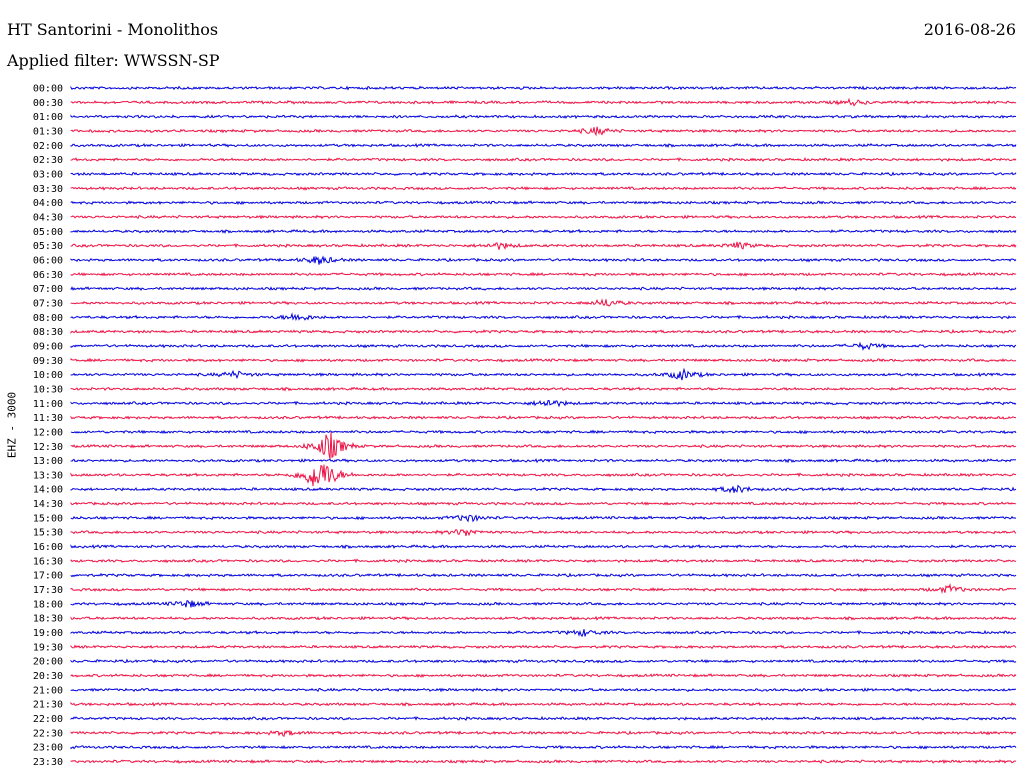 The image size is (1024, 780). I want to click on row-time-label: 08:00, so click(48, 318).